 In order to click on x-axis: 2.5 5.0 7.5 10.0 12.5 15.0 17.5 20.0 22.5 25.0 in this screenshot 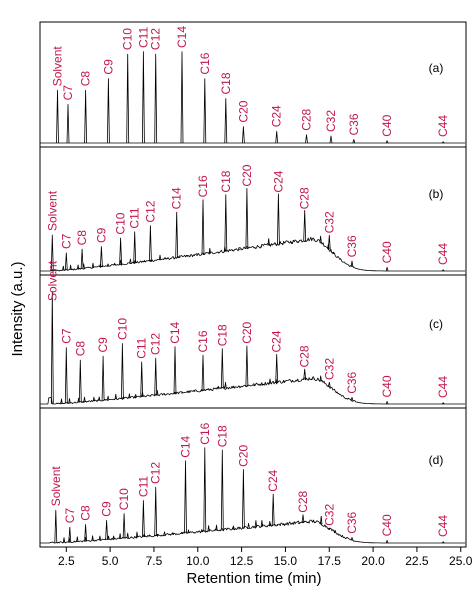, I will do `click(265, 557)`.